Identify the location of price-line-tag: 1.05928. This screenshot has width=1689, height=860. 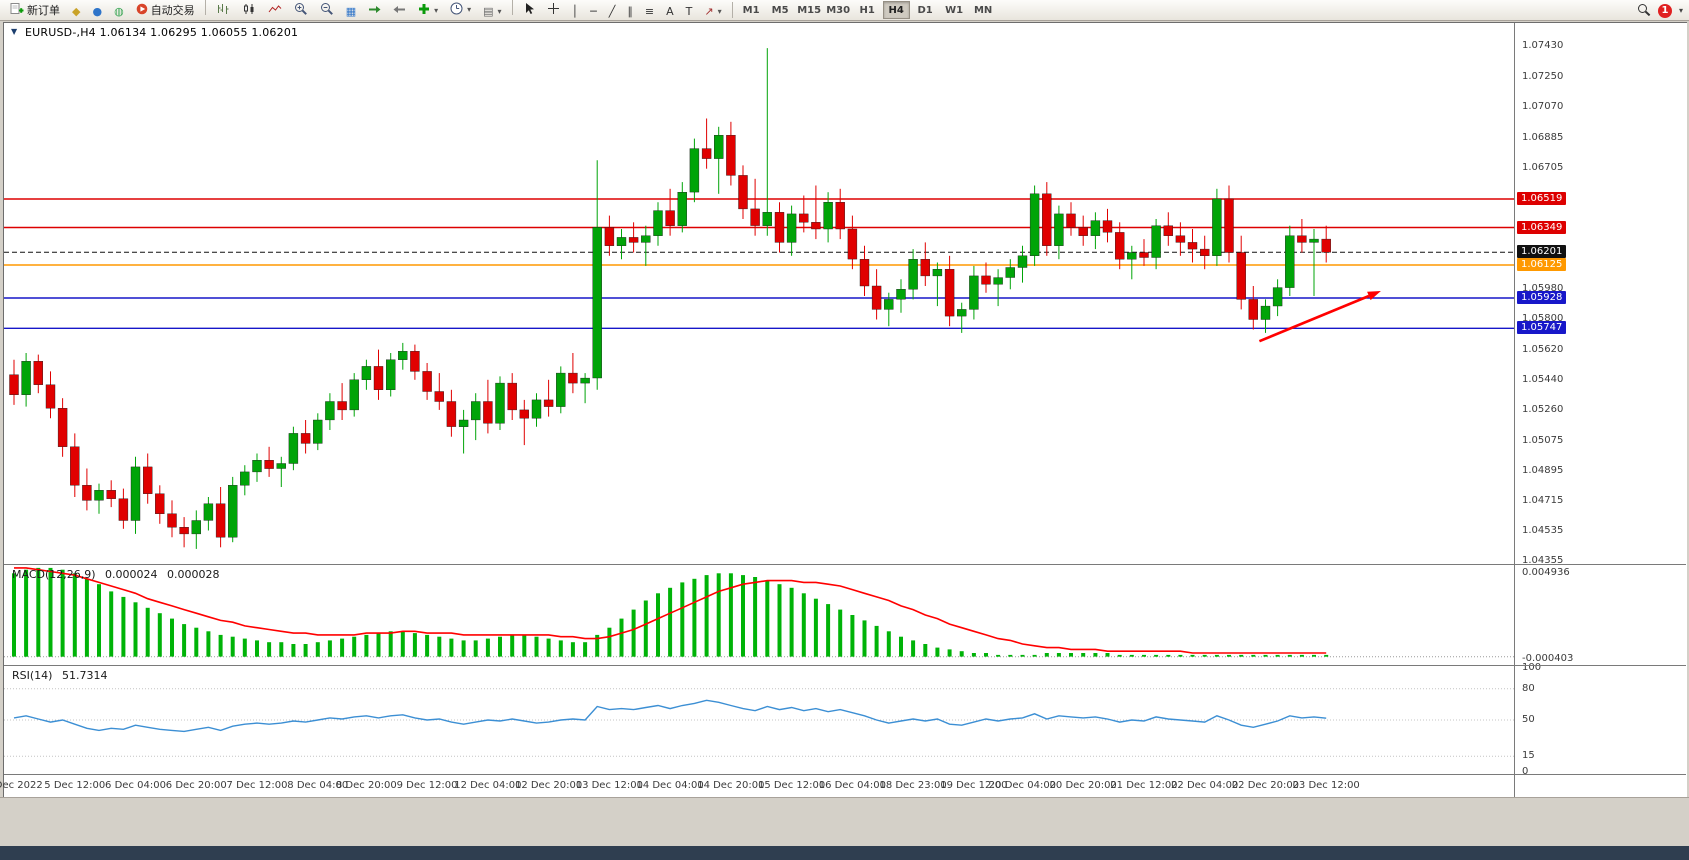
(1542, 298).